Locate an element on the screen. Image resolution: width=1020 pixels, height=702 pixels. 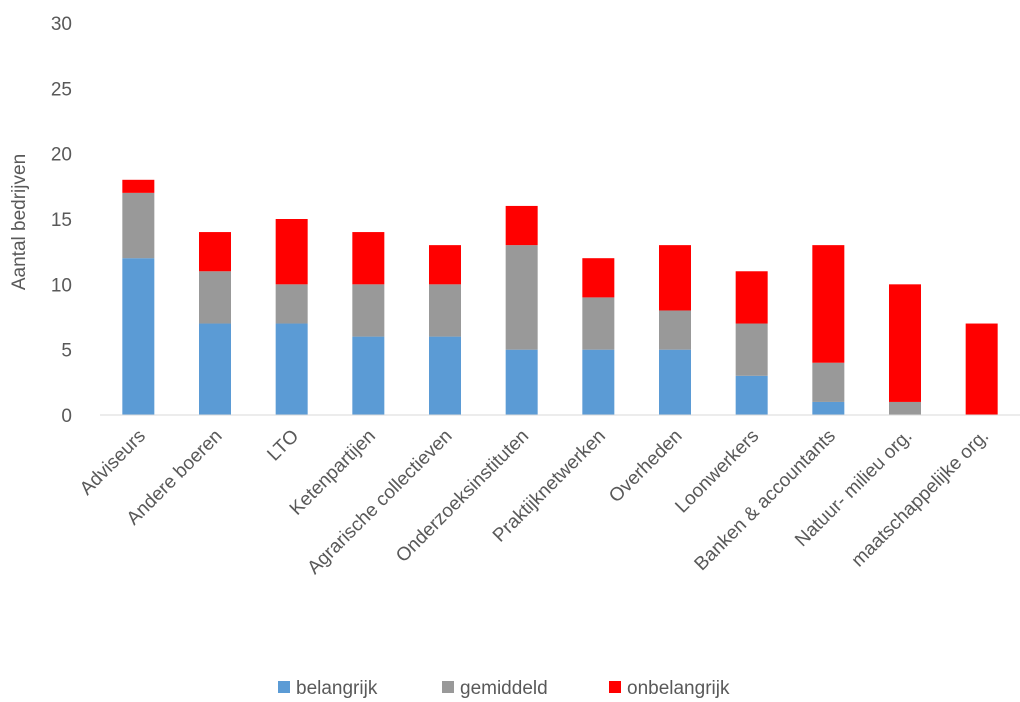
y-tick-label: 0 is located at coordinates (66, 416).